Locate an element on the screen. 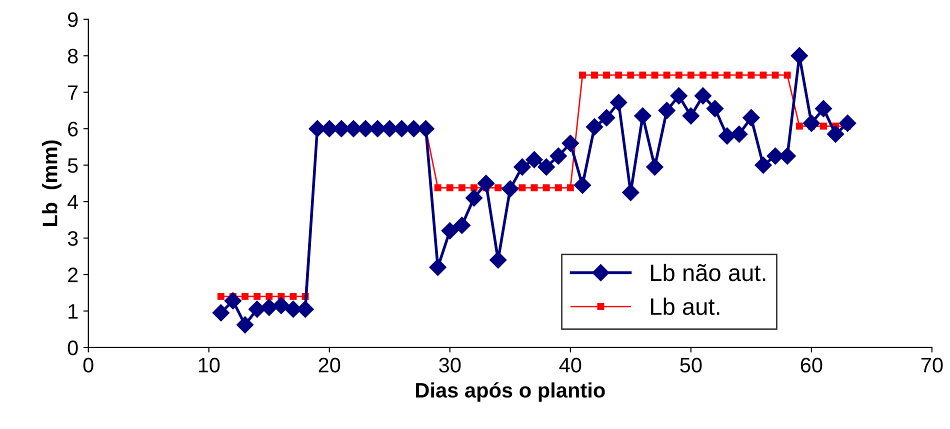  y-tick-label: 2 is located at coordinates (73, 275).